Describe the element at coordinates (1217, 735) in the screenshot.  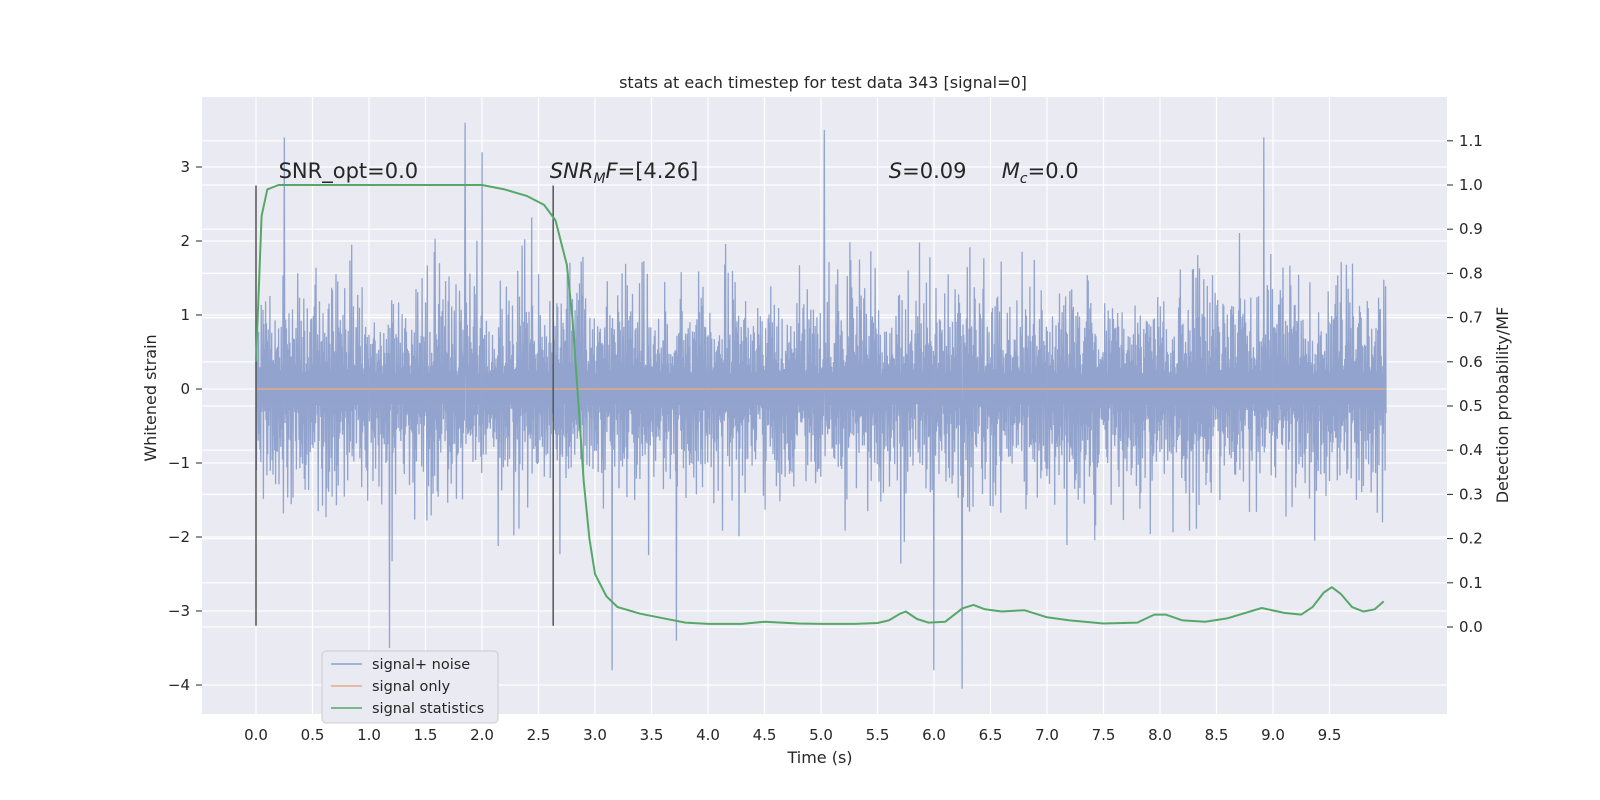
I see `x-tick-label: 8.5` at that location.